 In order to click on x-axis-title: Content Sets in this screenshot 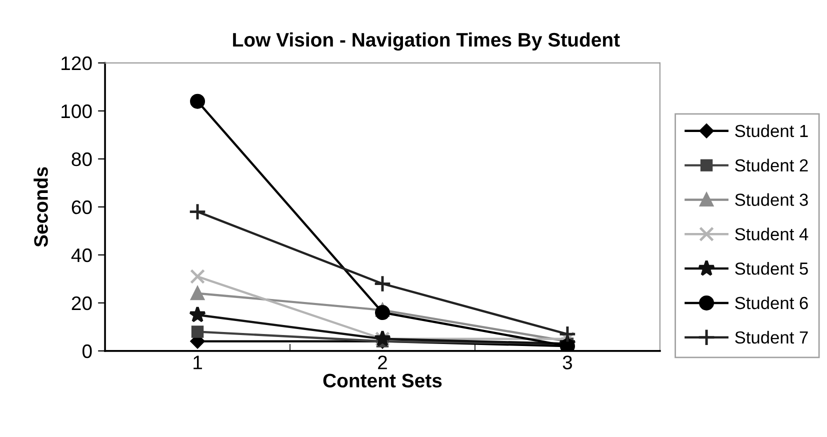, I will do `click(382, 381)`.